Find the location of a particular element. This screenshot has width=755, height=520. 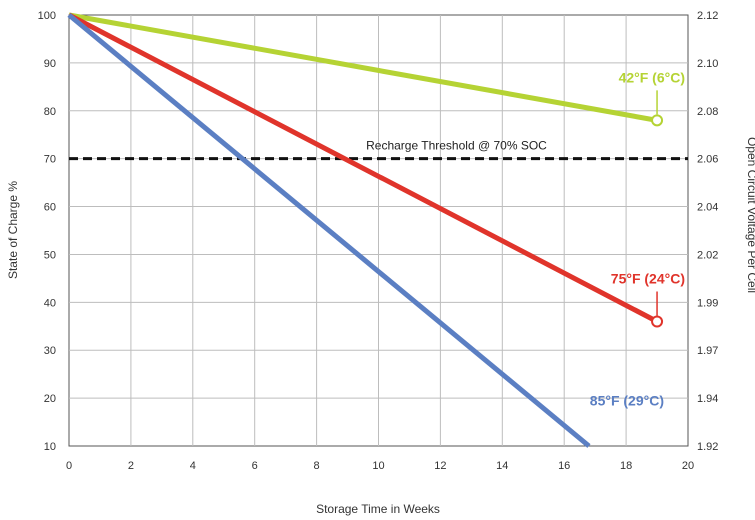

y-tick-label: 20 is located at coordinates (50, 399).